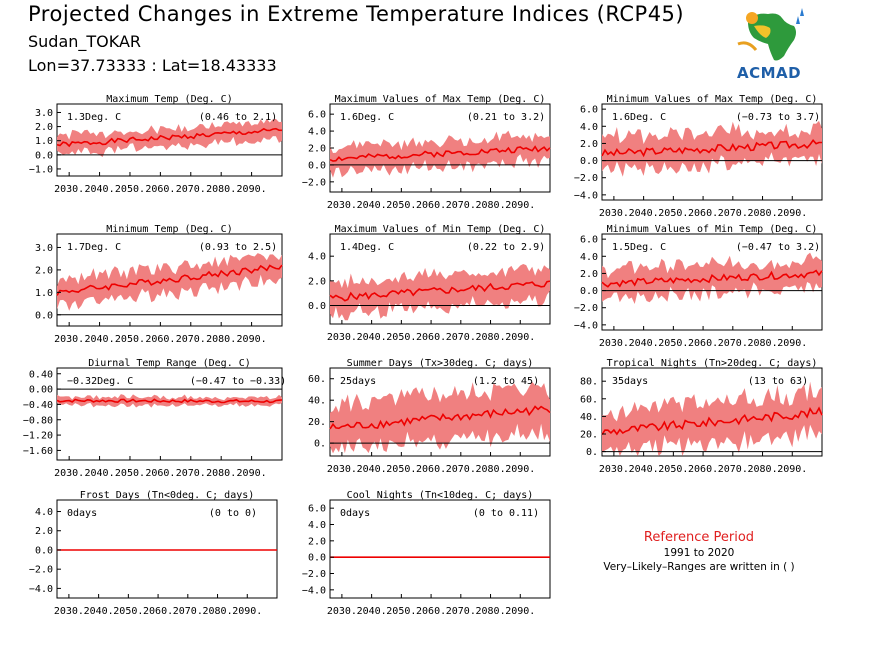 The width and height of the screenshot is (879, 659). What do you see at coordinates (589, 435) in the screenshot?
I see `y-tick-label: 20.` at bounding box center [589, 435].